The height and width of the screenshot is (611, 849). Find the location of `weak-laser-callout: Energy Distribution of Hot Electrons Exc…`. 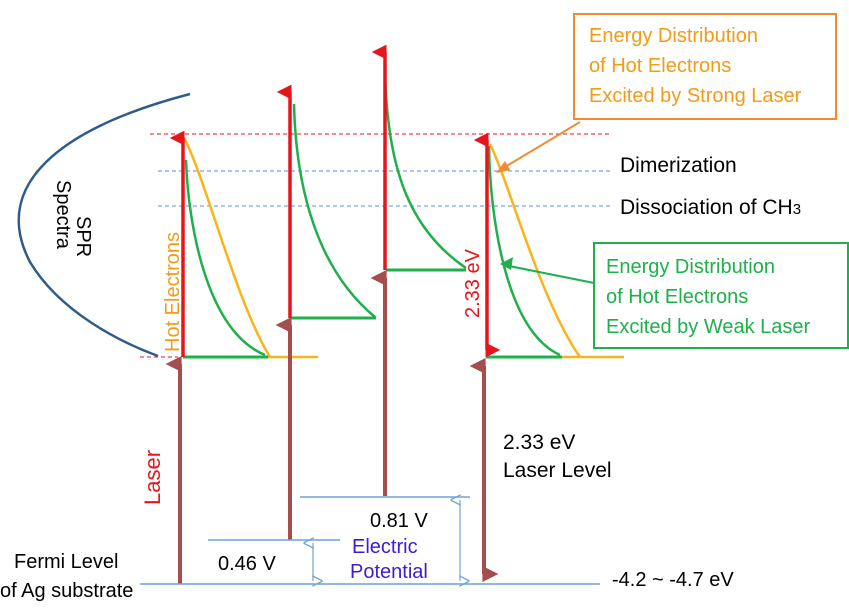

weak-laser-callout: Energy Distribution of Hot Electrons Exc… is located at coordinates (721, 295).